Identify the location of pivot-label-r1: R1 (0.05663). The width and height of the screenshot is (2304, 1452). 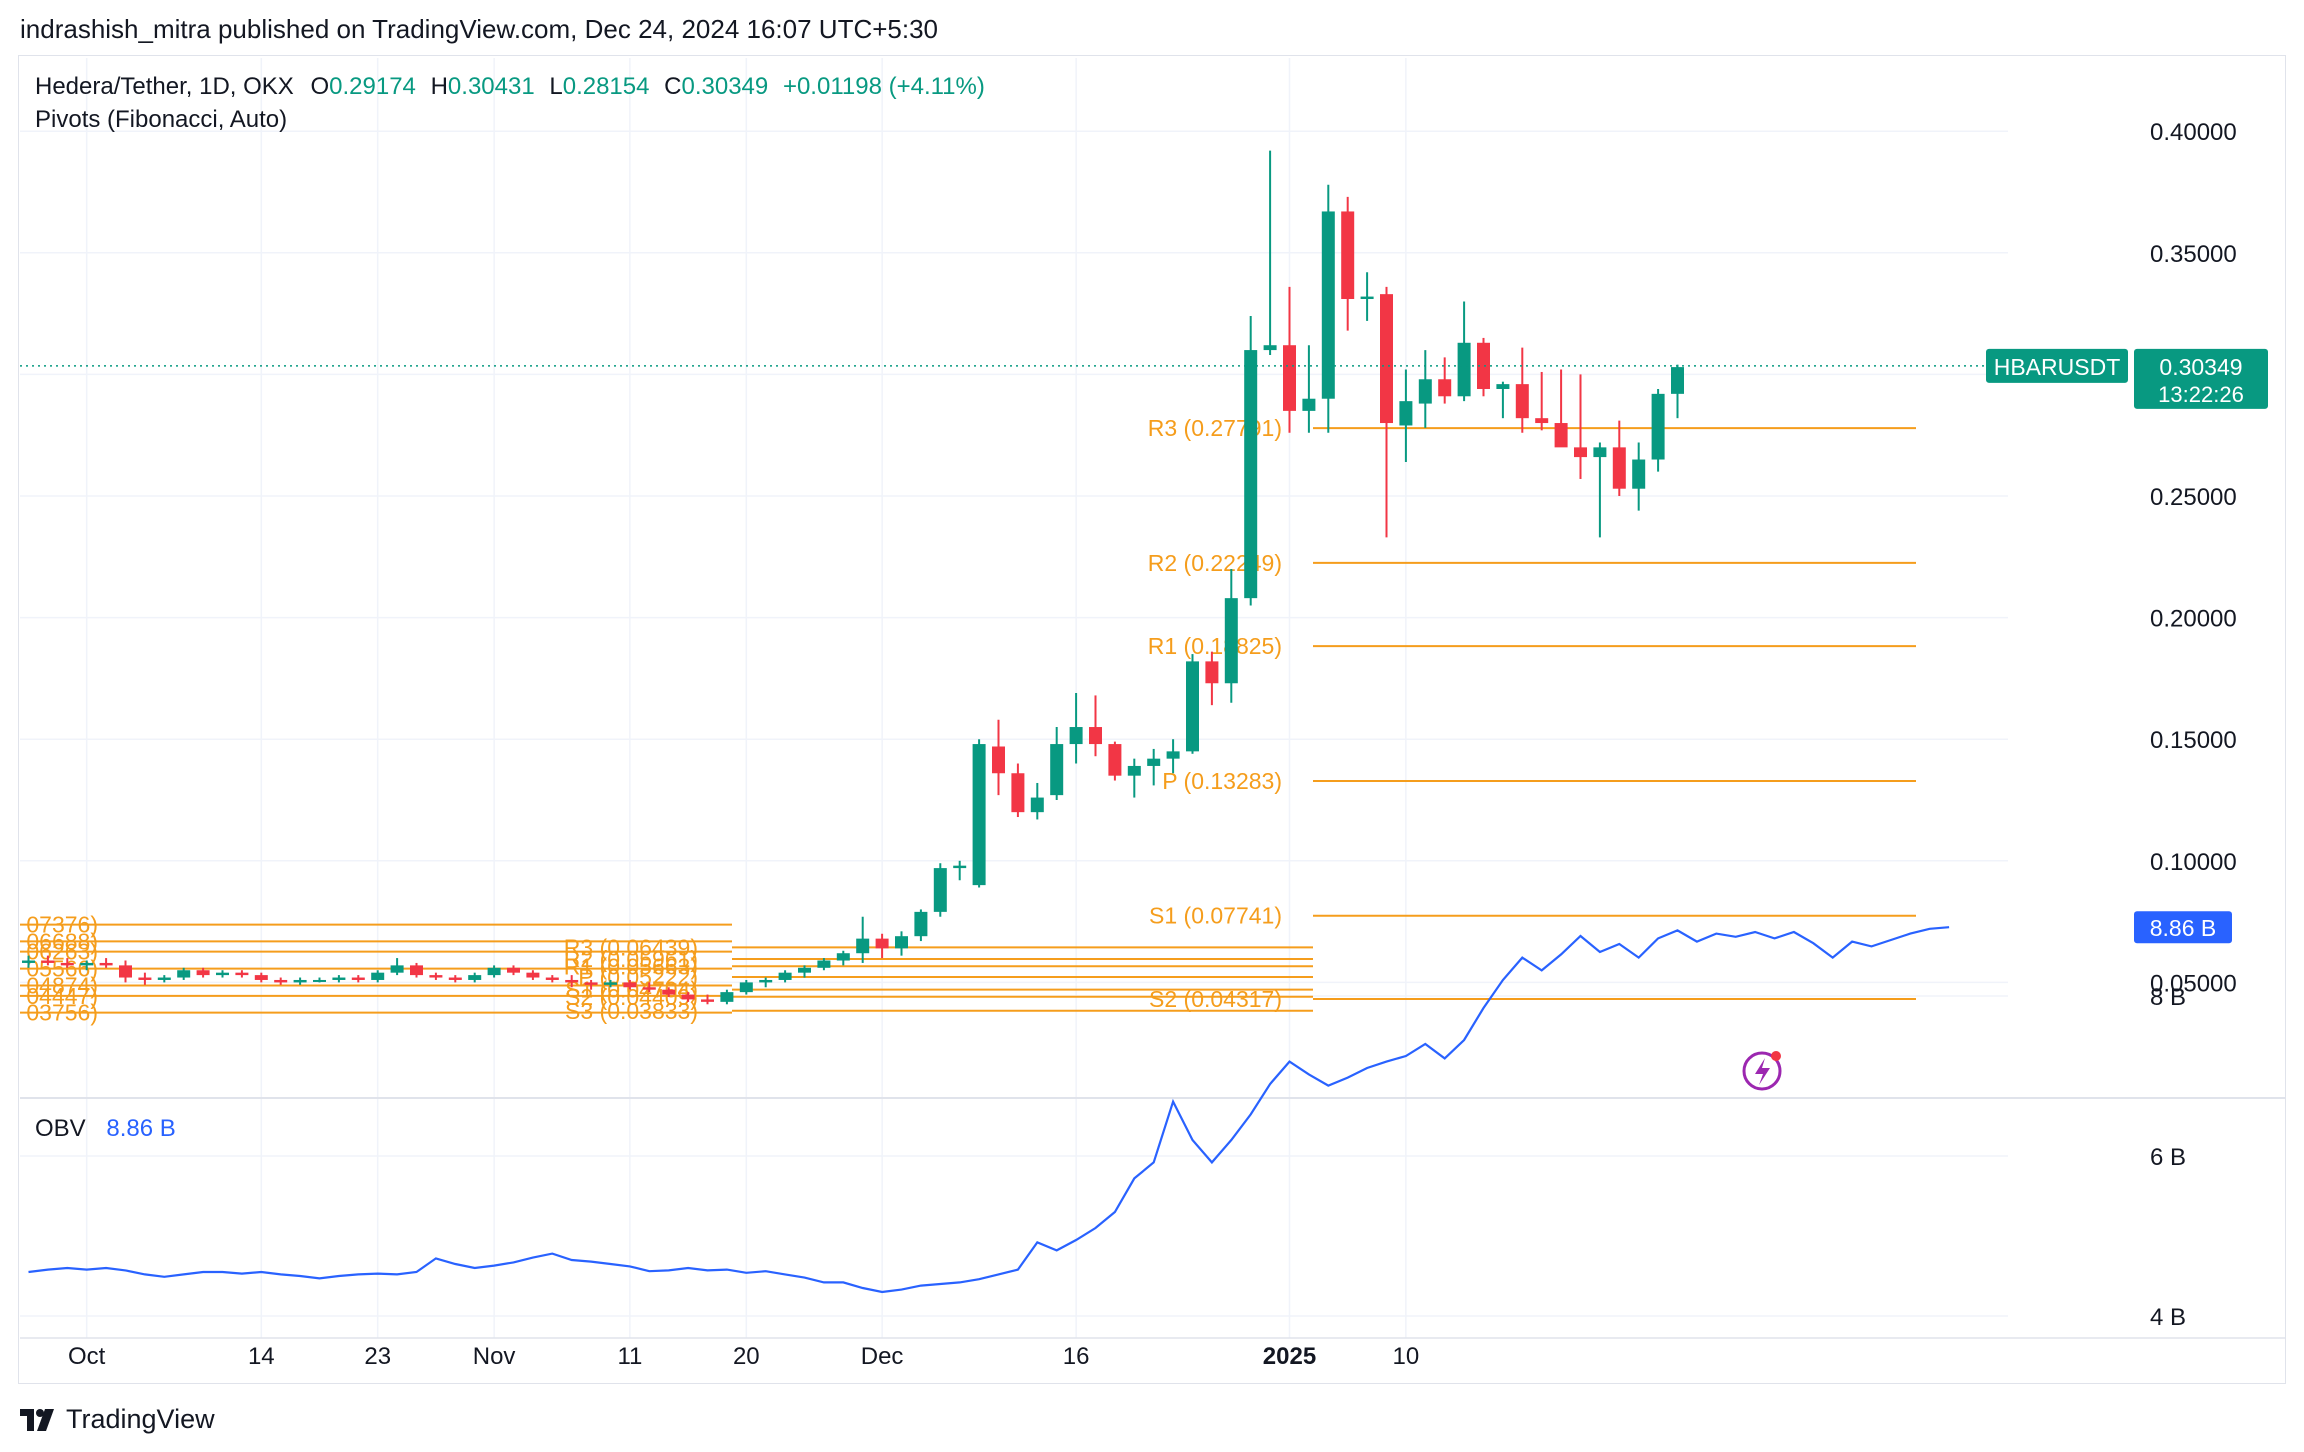
(631, 966).